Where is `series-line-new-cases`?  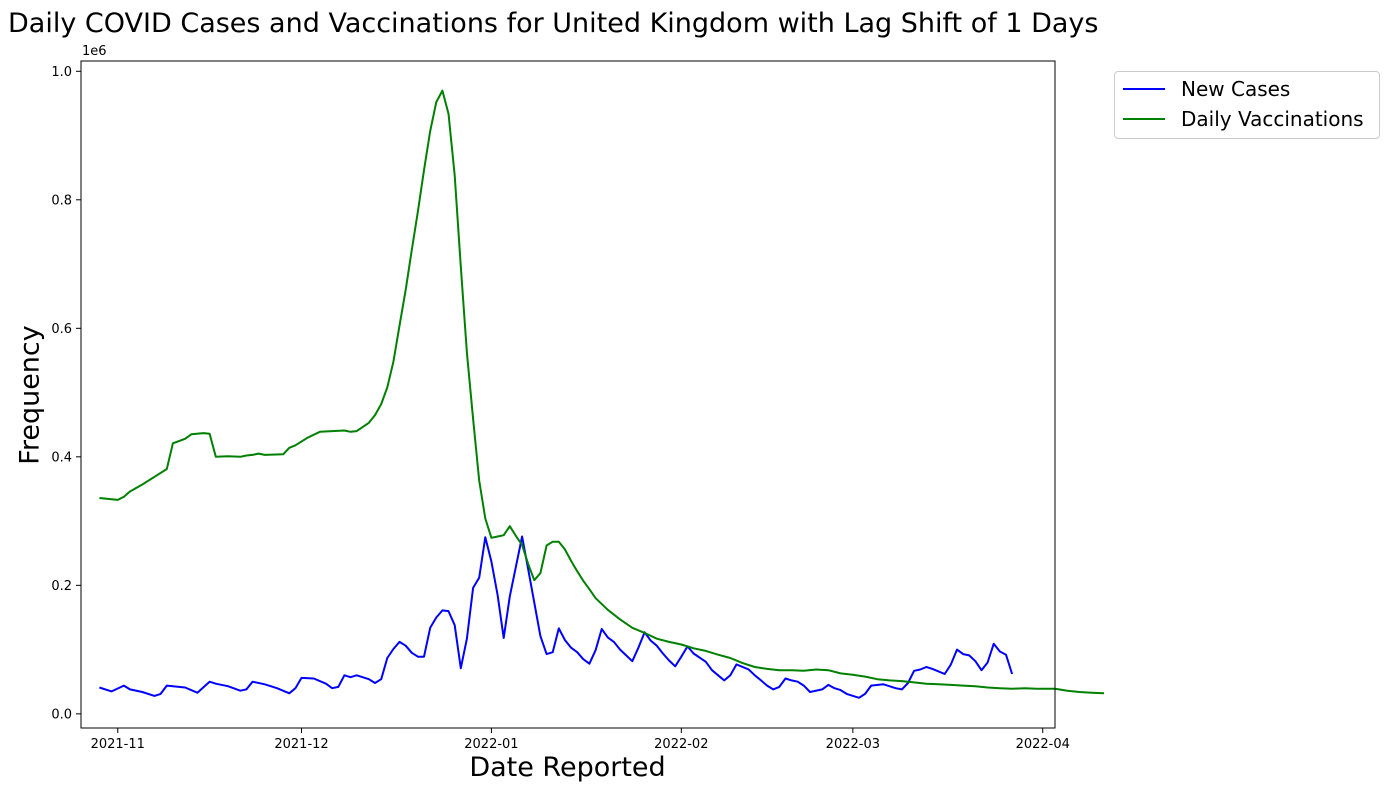 series-line-new-cases is located at coordinates (556, 617).